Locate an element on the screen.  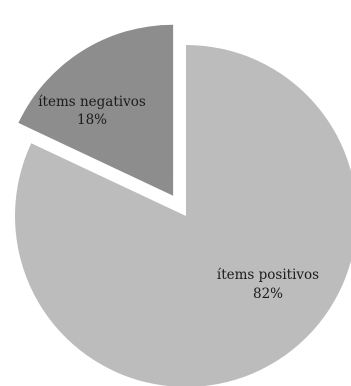
label-positivos-pct: 82% is located at coordinates (268, 294).